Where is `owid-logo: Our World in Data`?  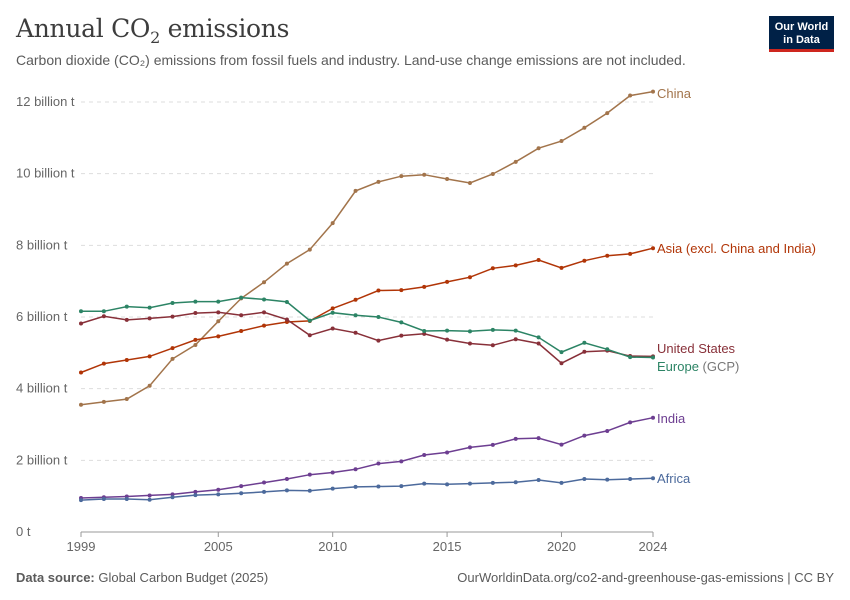
owid-logo: Our World in Data is located at coordinates (801, 34).